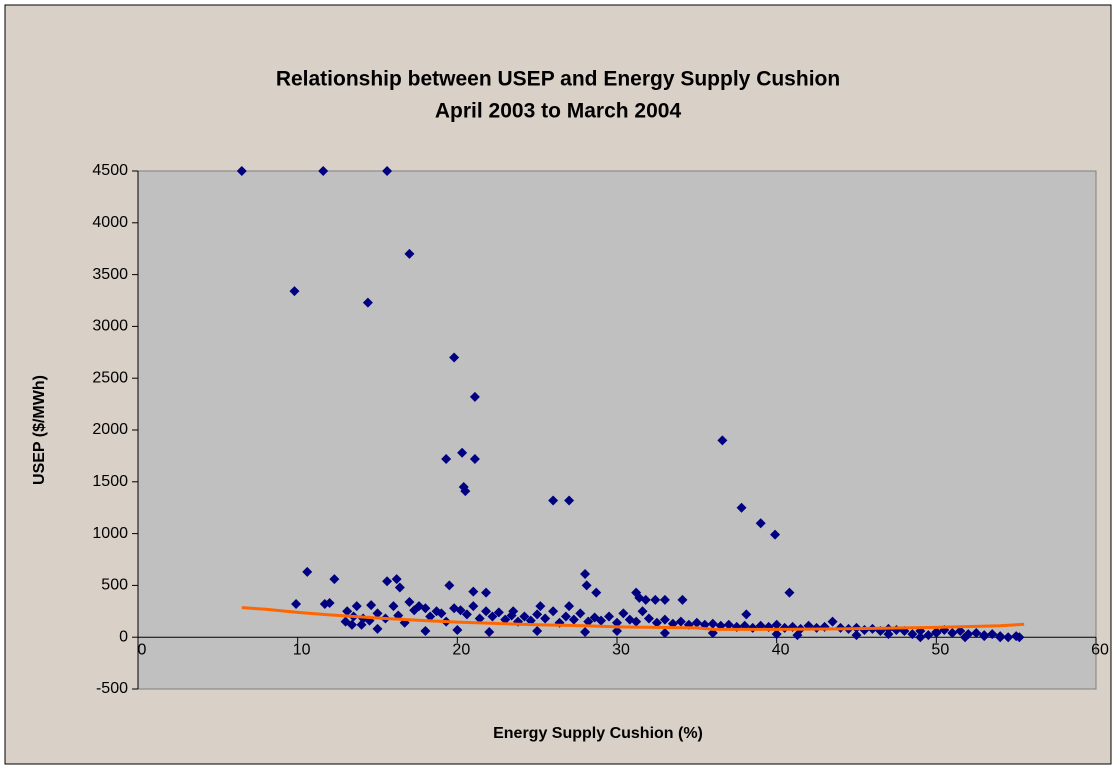 The width and height of the screenshot is (1117, 770). What do you see at coordinates (110, 274) in the screenshot?
I see `y-tick-label: 3500` at bounding box center [110, 274].